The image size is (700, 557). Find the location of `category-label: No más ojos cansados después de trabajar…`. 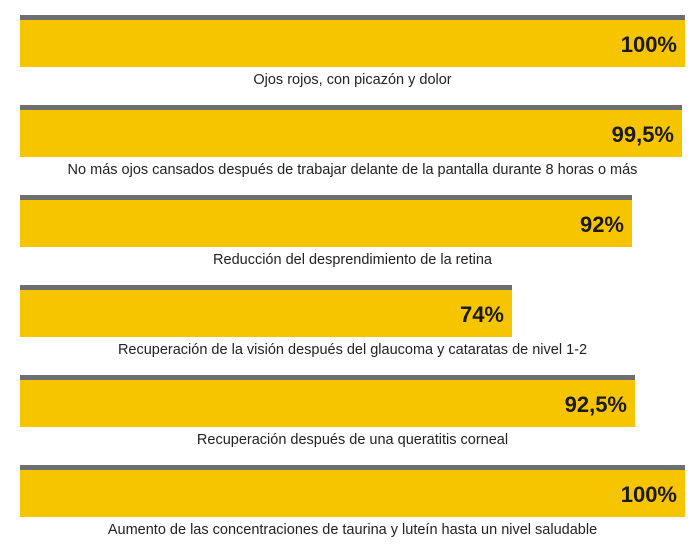

category-label: No más ojos cansados después de trabajar… is located at coordinates (352, 170).